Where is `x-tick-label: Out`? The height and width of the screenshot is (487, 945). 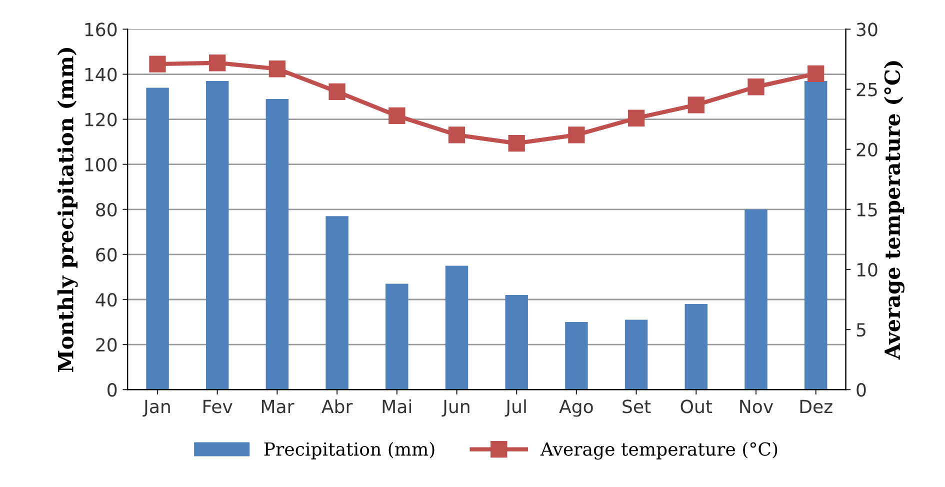
x-tick-label: Out is located at coordinates (696, 407).